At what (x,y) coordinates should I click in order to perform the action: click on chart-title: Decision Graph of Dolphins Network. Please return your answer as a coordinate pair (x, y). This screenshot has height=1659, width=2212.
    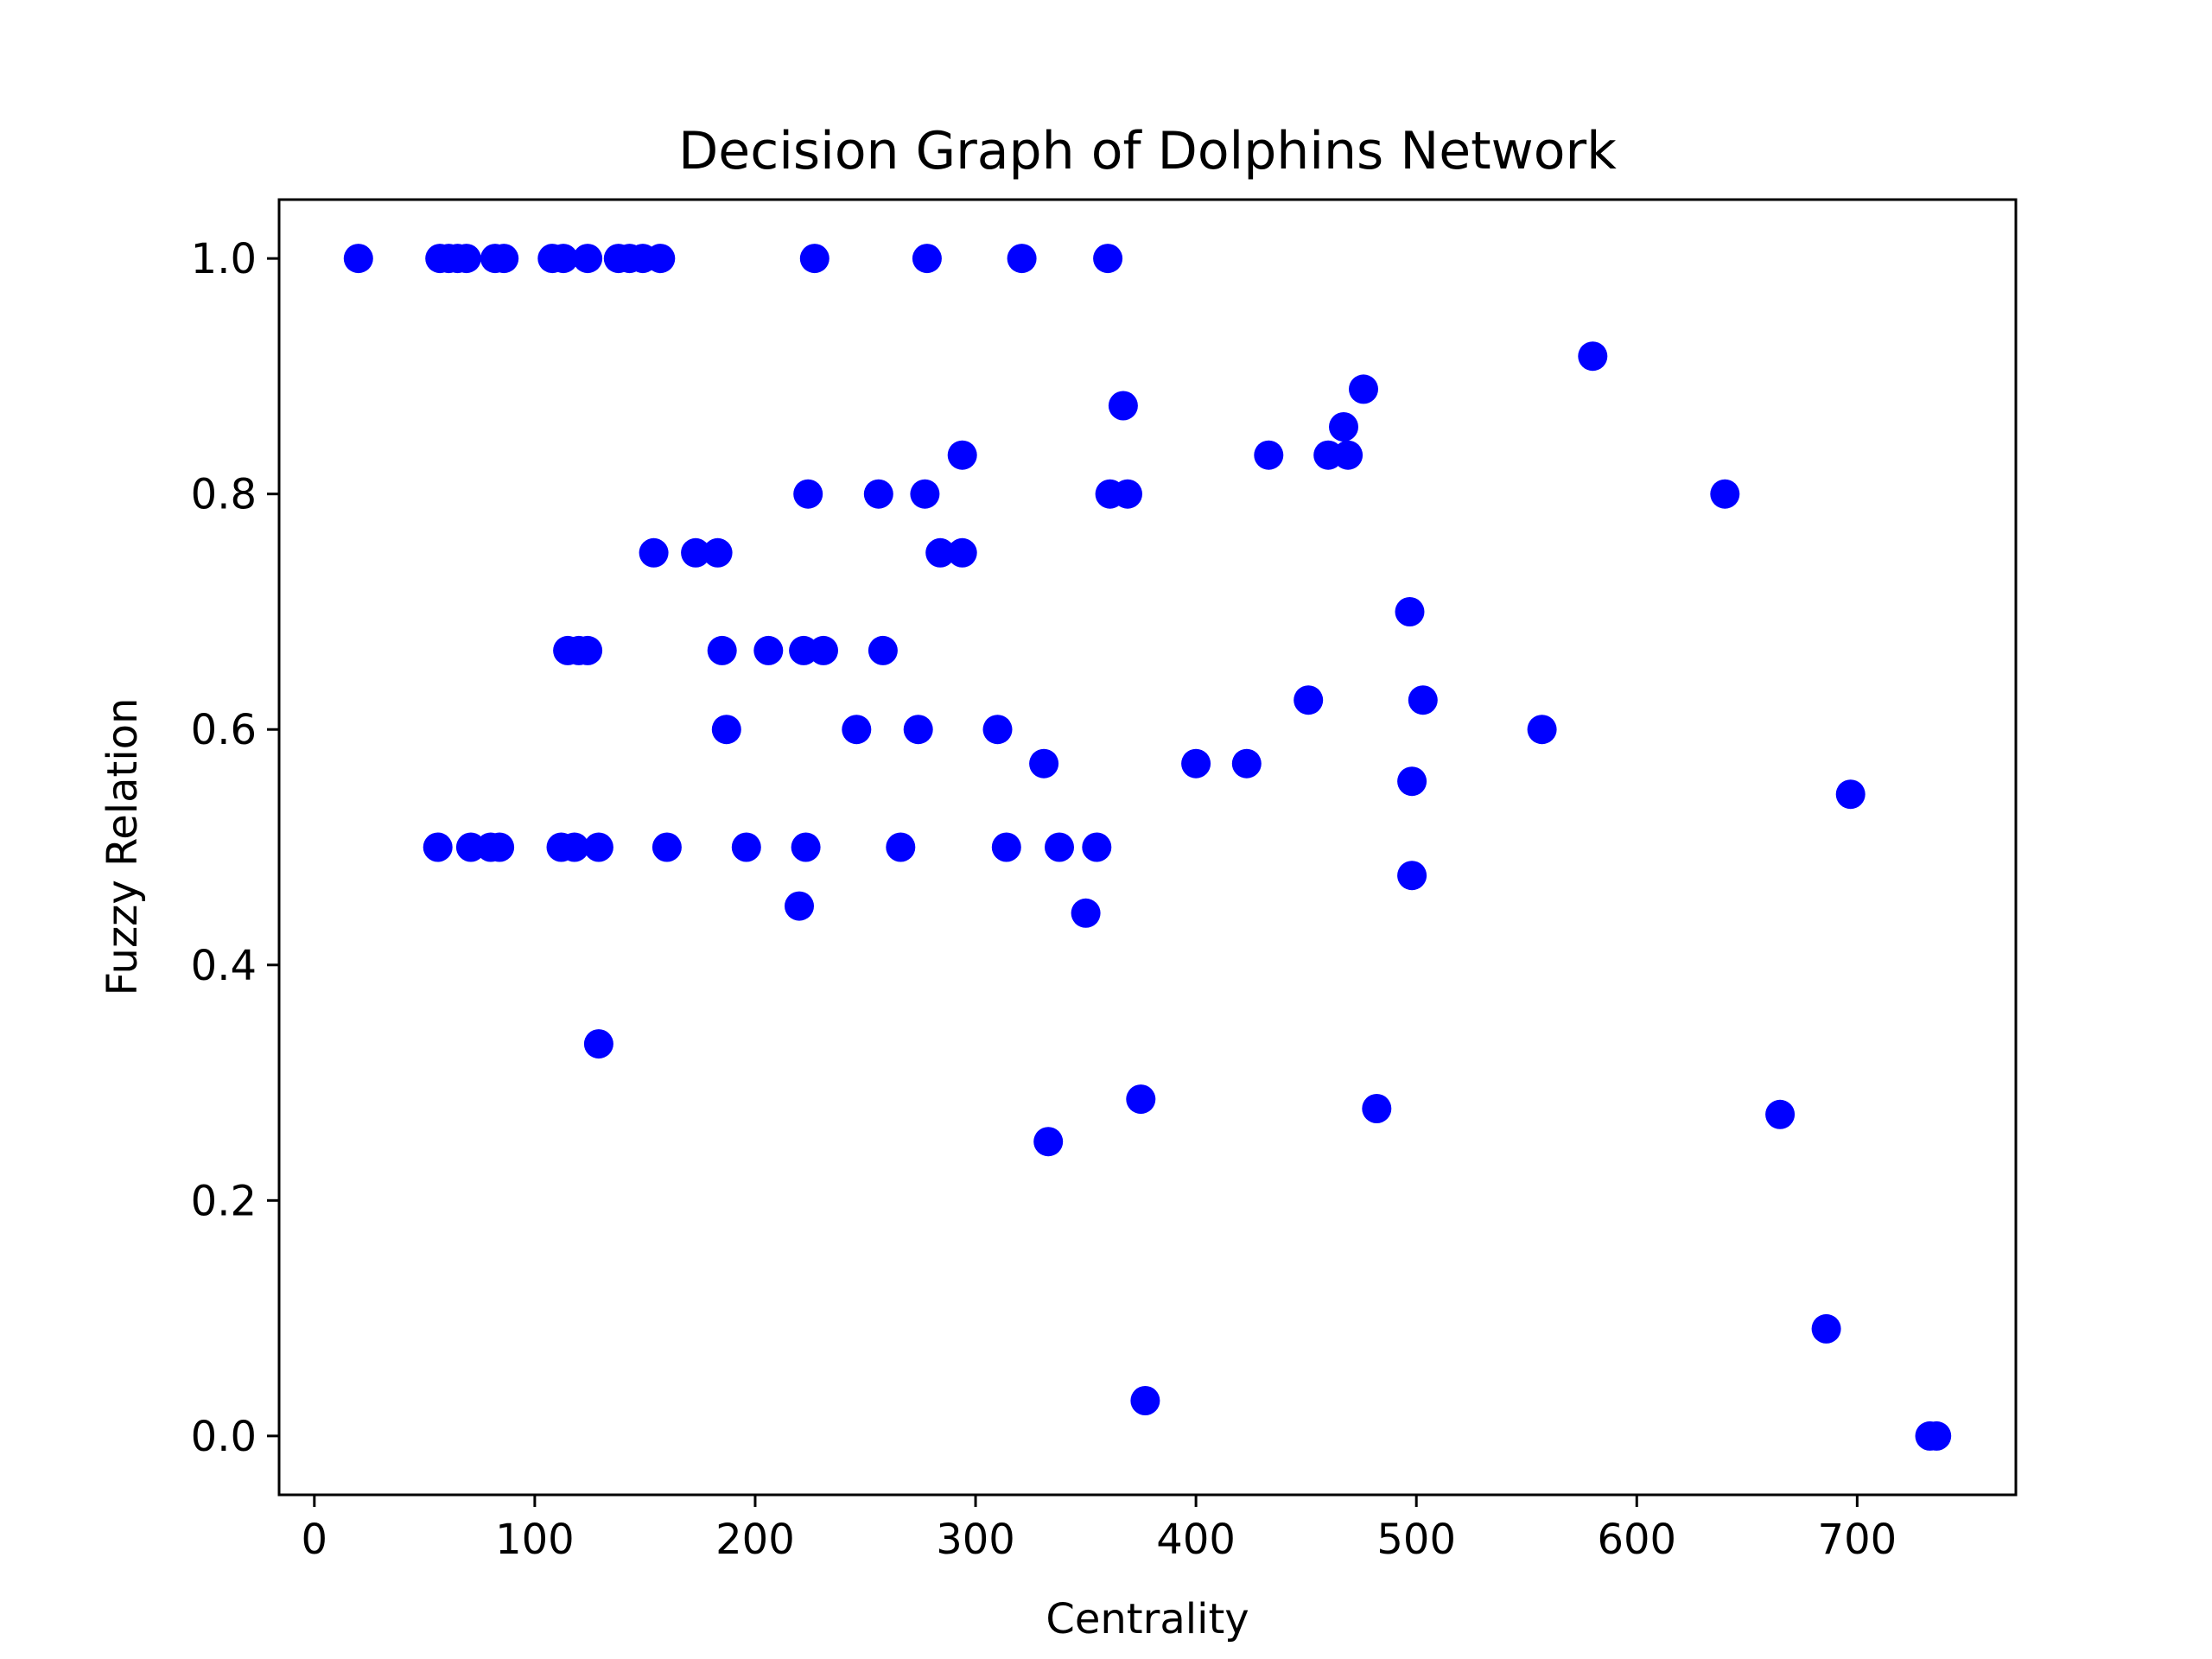
    Looking at the image, I should click on (1147, 151).